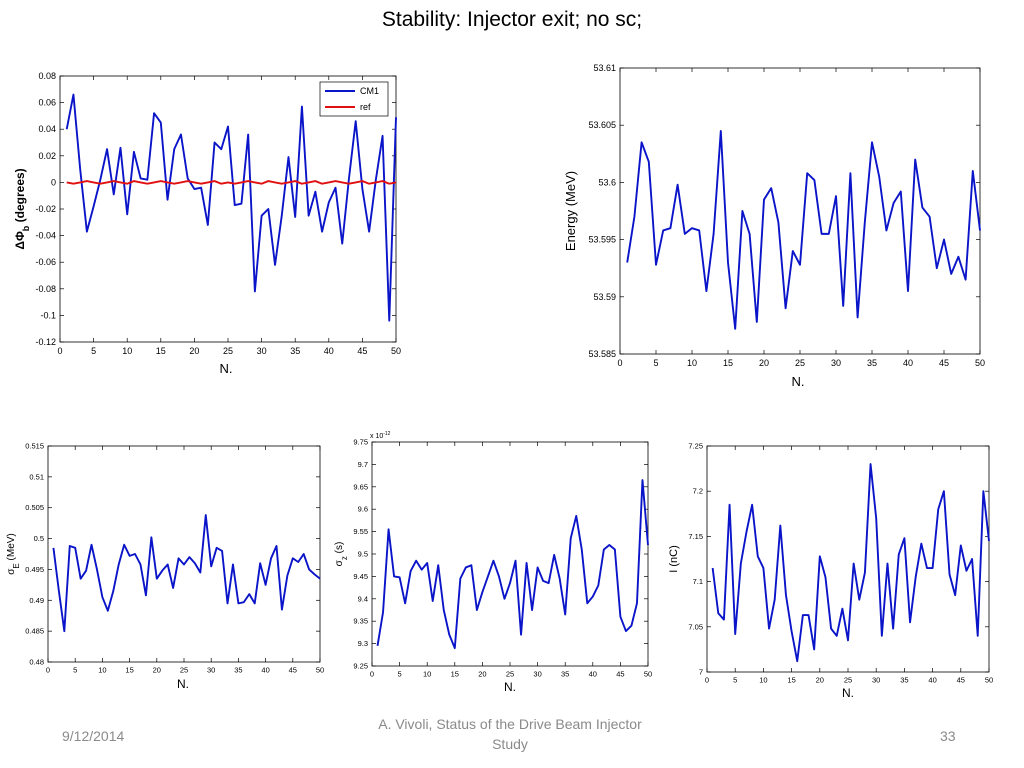  What do you see at coordinates (36, 662) in the screenshot?
I see `y-tick-label: 0.48` at bounding box center [36, 662].